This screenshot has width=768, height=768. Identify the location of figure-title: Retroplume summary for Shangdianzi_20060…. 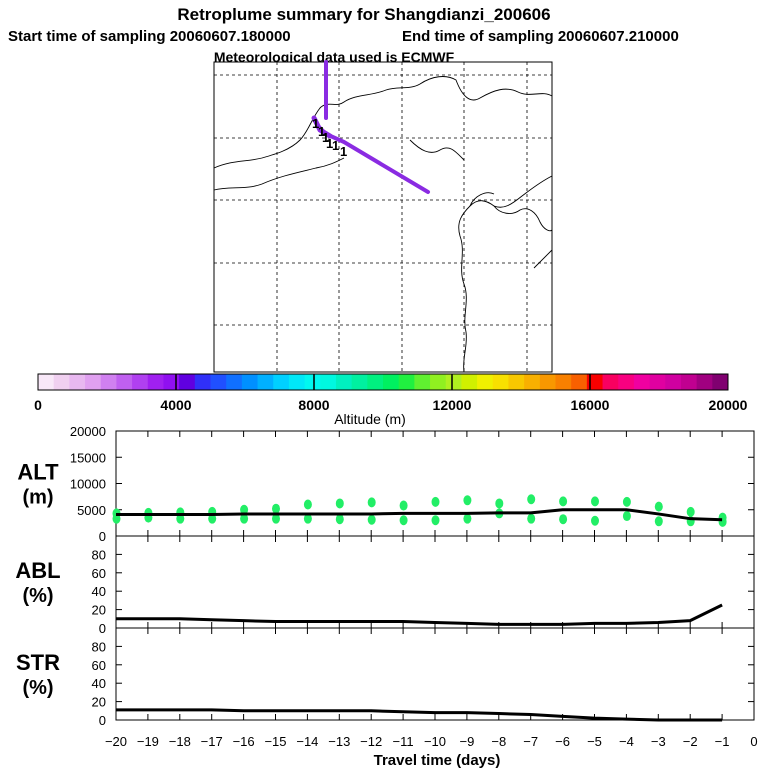
(363, 14).